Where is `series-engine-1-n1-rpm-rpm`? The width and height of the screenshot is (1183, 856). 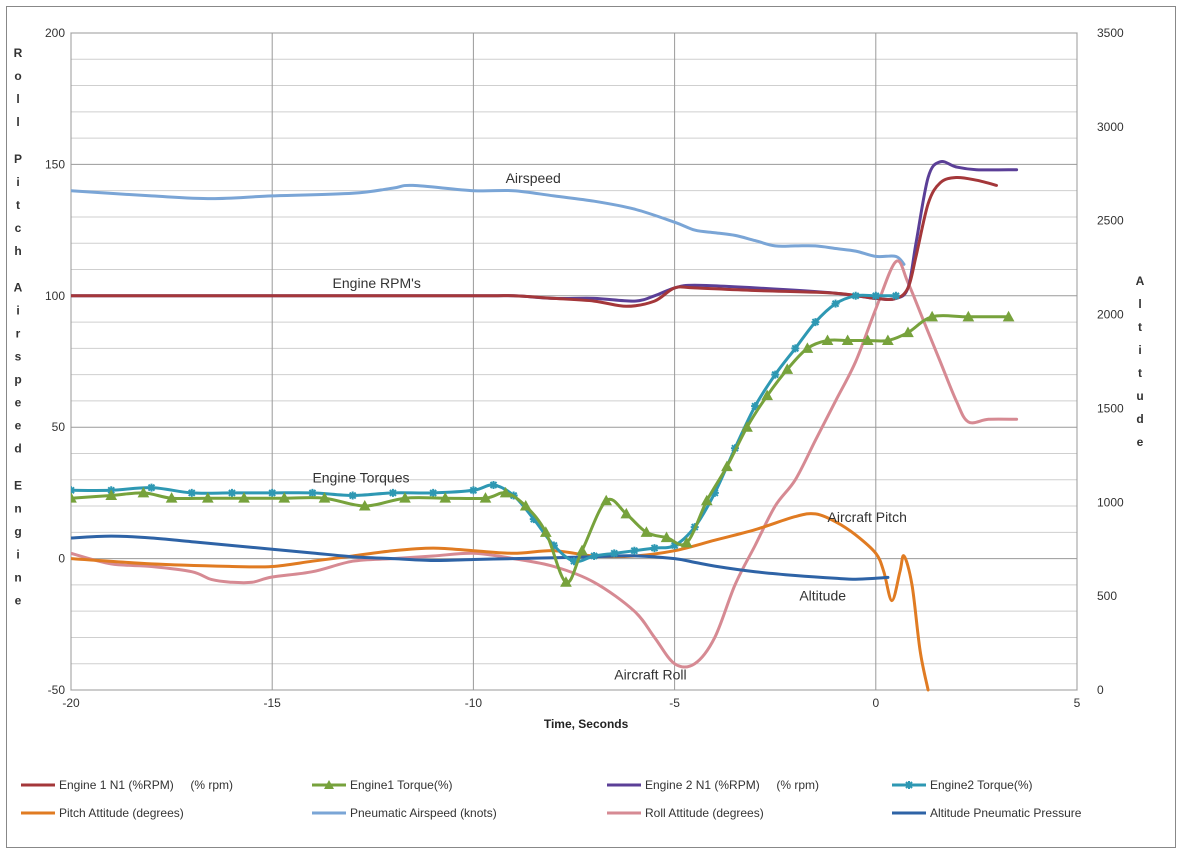
series-engine-1-n1-rpm-rpm is located at coordinates (534, 241).